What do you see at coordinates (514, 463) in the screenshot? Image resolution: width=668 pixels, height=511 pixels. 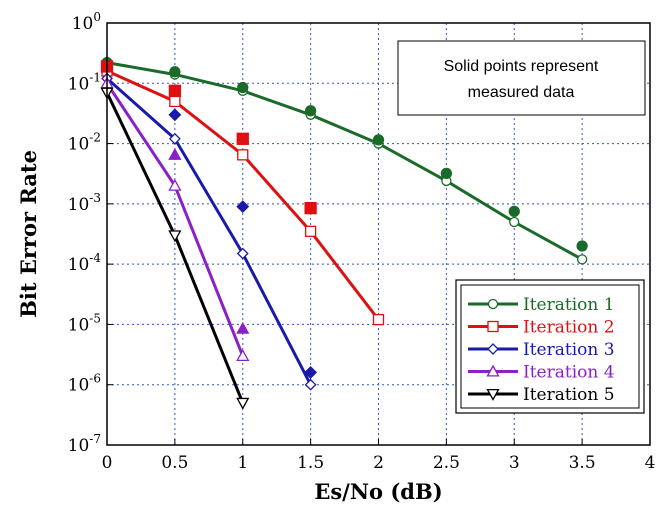 I see `x-tick-label: 3` at bounding box center [514, 463].